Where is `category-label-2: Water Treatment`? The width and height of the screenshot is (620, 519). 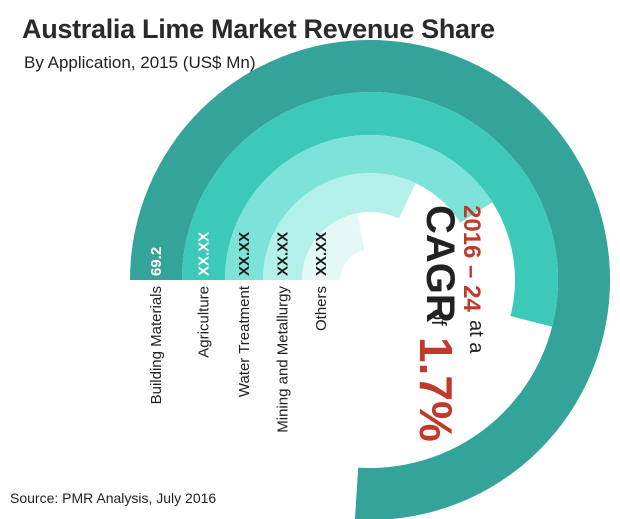
category-label-2: Water Treatment is located at coordinates (244, 341).